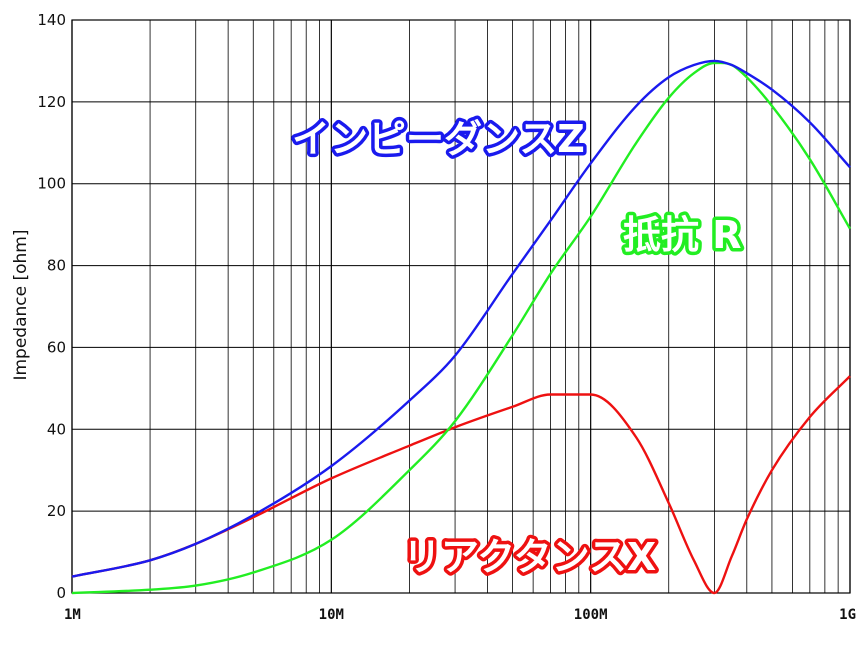 This screenshot has height=645, width=867. I want to click on y-tick-label: 120, so click(51, 102).